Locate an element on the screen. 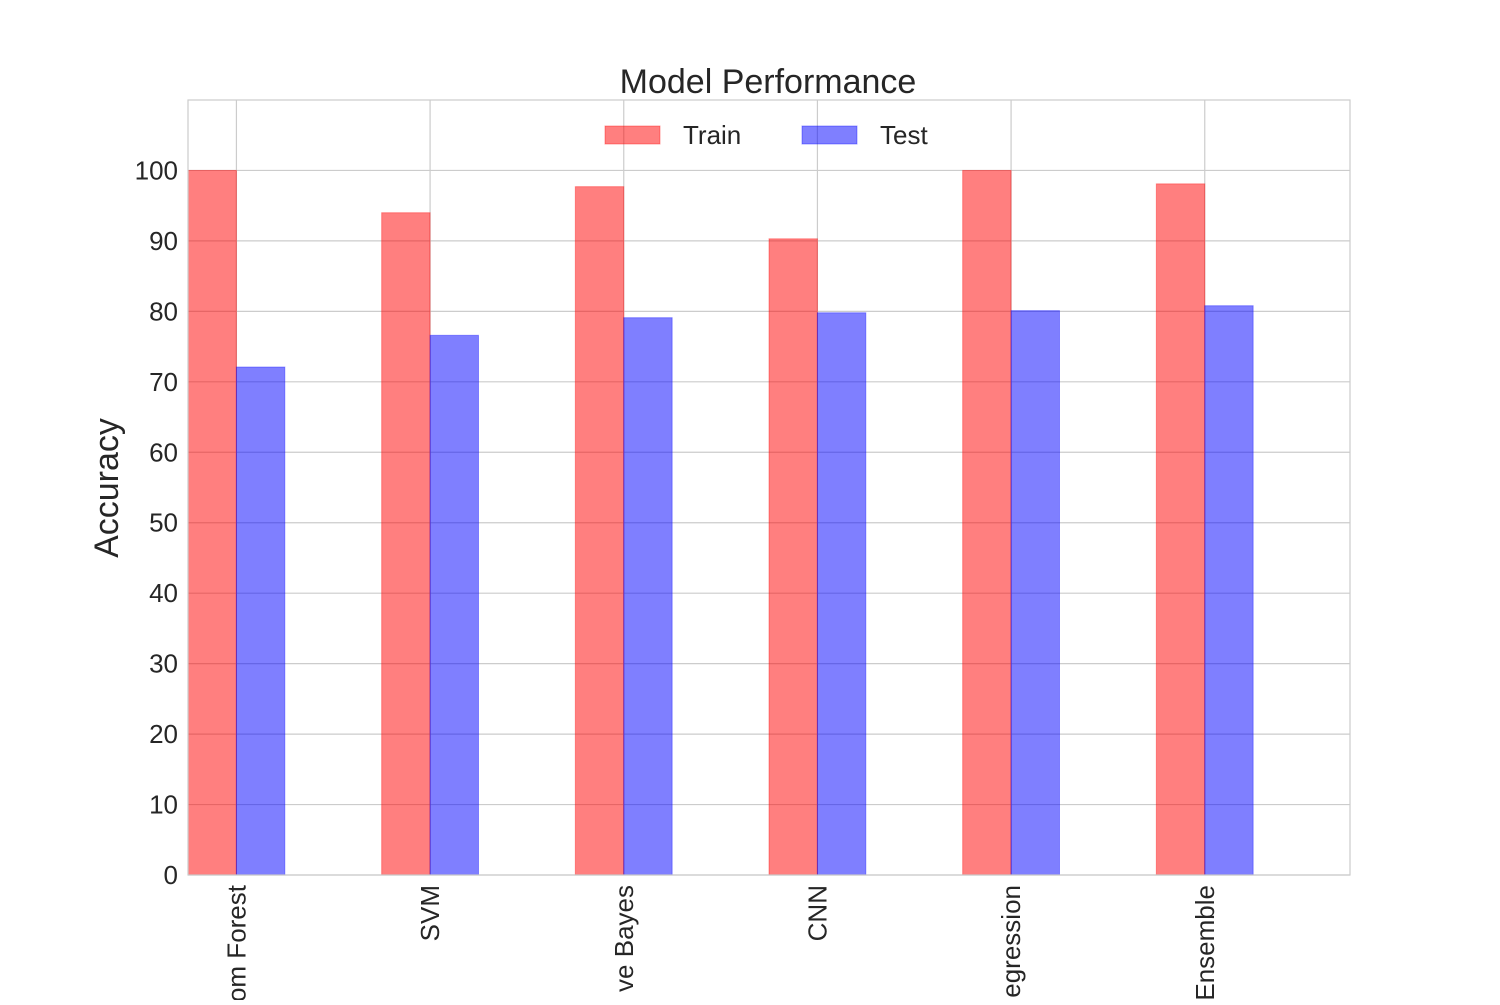  x-tick-label: CNN is located at coordinates (817, 913).